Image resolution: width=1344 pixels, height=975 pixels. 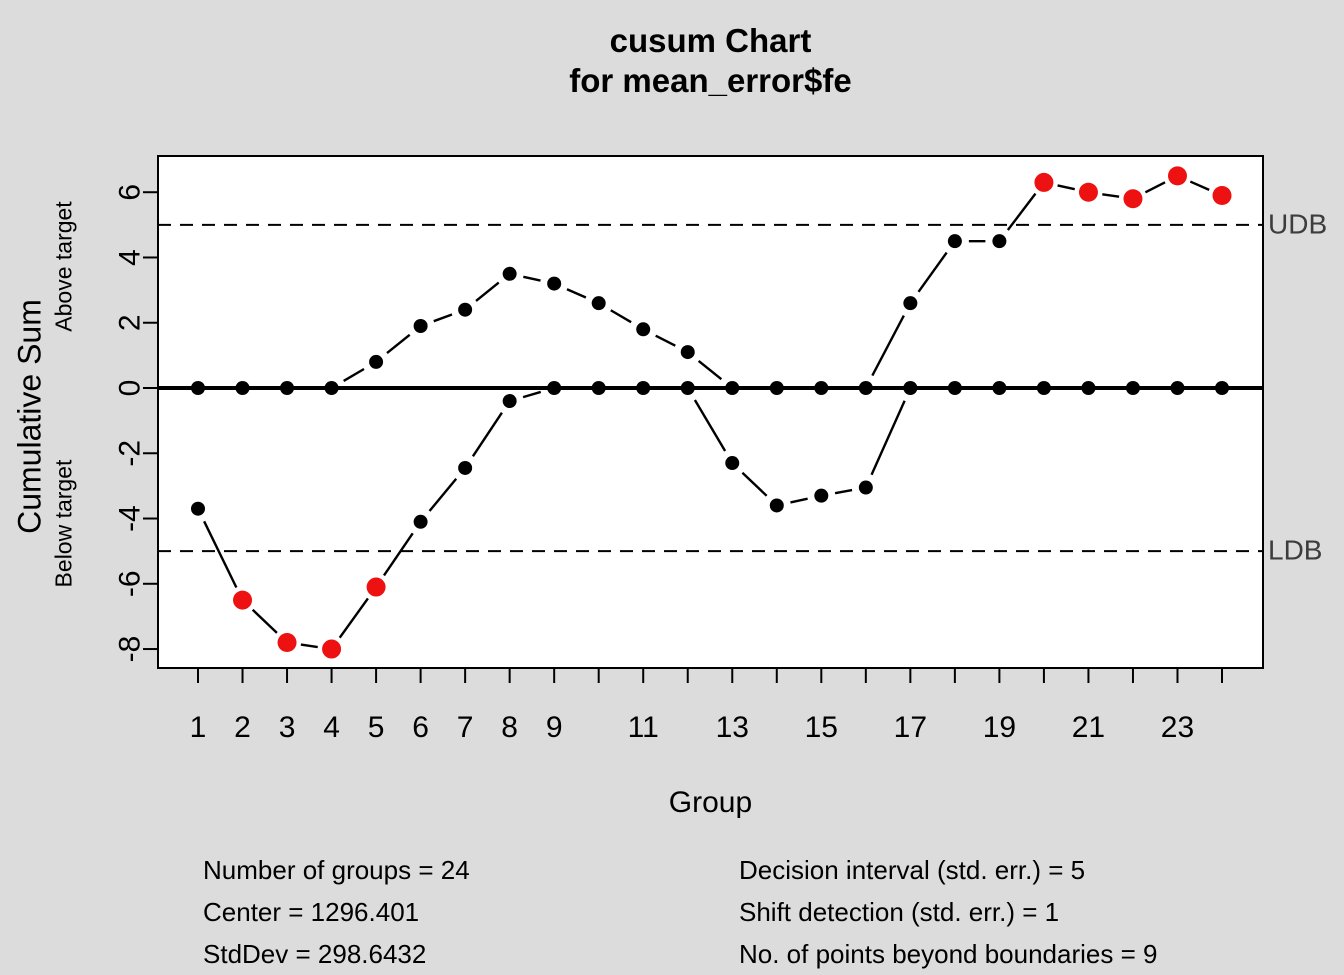 I want to click on y-tick-label: 6, so click(x=130, y=192).